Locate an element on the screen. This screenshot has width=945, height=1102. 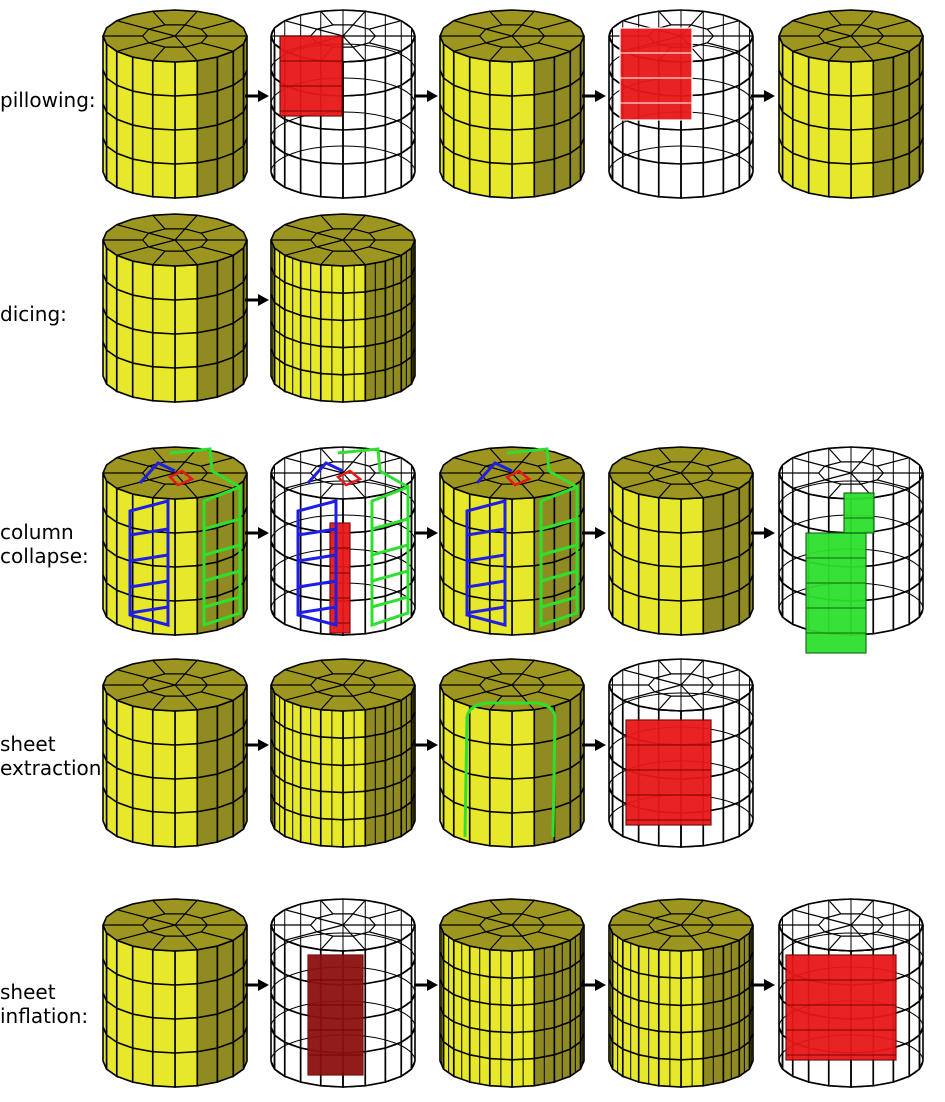
operation-label: dicing: is located at coordinates (33, 314).